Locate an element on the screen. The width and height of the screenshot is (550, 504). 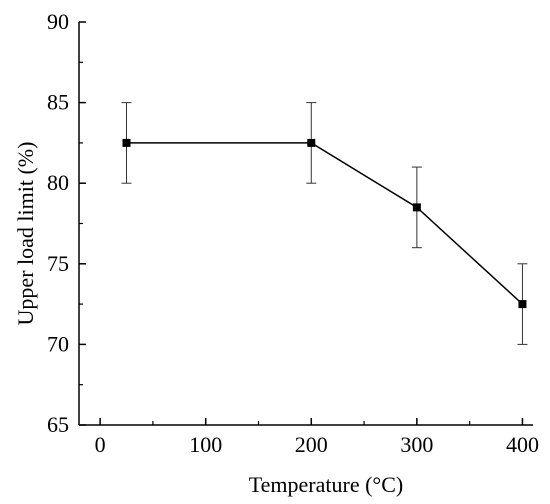
y-tick-label: 65 is located at coordinates (58, 424).